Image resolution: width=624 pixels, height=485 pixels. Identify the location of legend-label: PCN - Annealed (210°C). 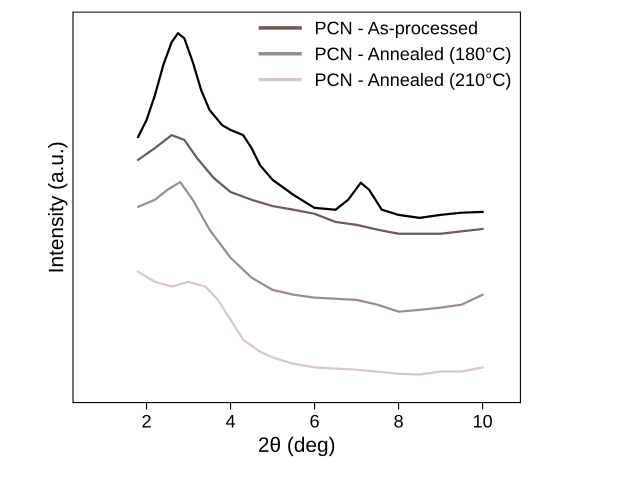
(413, 81).